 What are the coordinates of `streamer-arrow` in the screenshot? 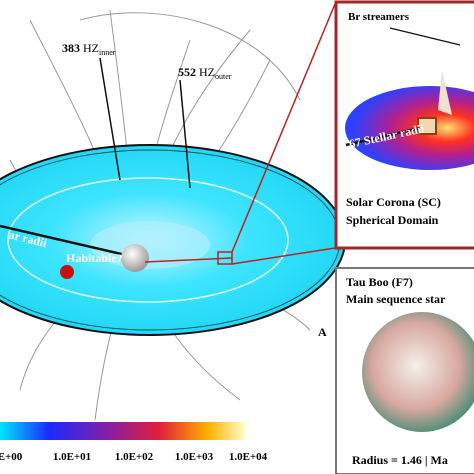 It's located at (425, 36).